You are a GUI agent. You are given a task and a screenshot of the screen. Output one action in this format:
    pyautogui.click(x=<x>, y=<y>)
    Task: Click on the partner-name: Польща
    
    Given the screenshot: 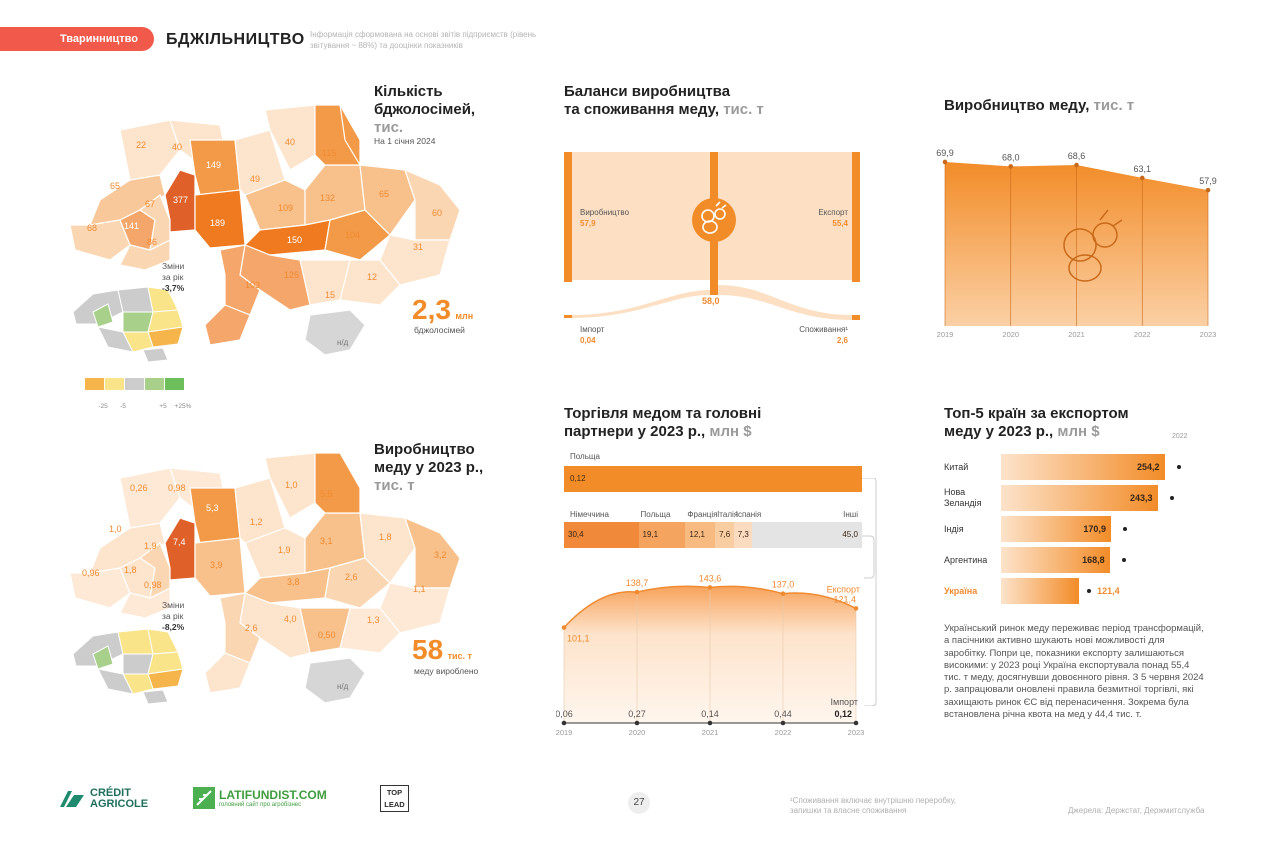 What is the action you would take?
    pyautogui.click(x=655, y=514)
    